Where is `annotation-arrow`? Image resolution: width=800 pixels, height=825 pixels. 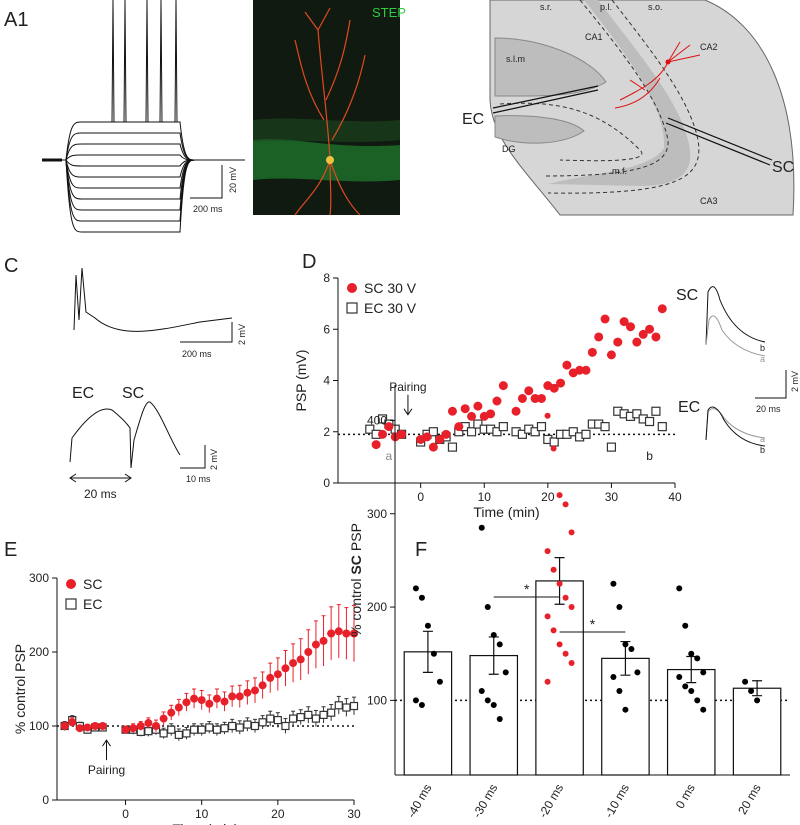
annotation-arrow is located at coordinates (408, 405).